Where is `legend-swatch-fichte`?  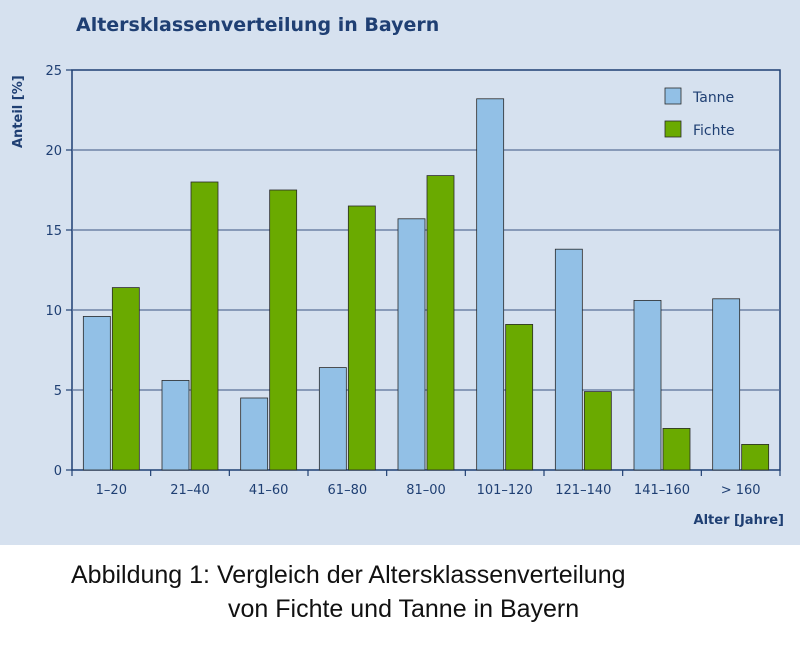
legend-swatch-fichte is located at coordinates (673, 129).